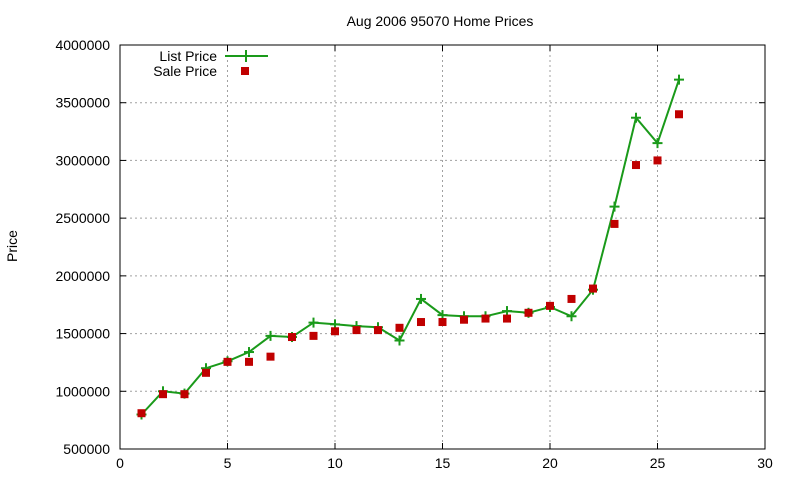 The height and width of the screenshot is (480, 800). Describe the element at coordinates (120, 463) in the screenshot. I see `x-tick-label: 0` at that location.